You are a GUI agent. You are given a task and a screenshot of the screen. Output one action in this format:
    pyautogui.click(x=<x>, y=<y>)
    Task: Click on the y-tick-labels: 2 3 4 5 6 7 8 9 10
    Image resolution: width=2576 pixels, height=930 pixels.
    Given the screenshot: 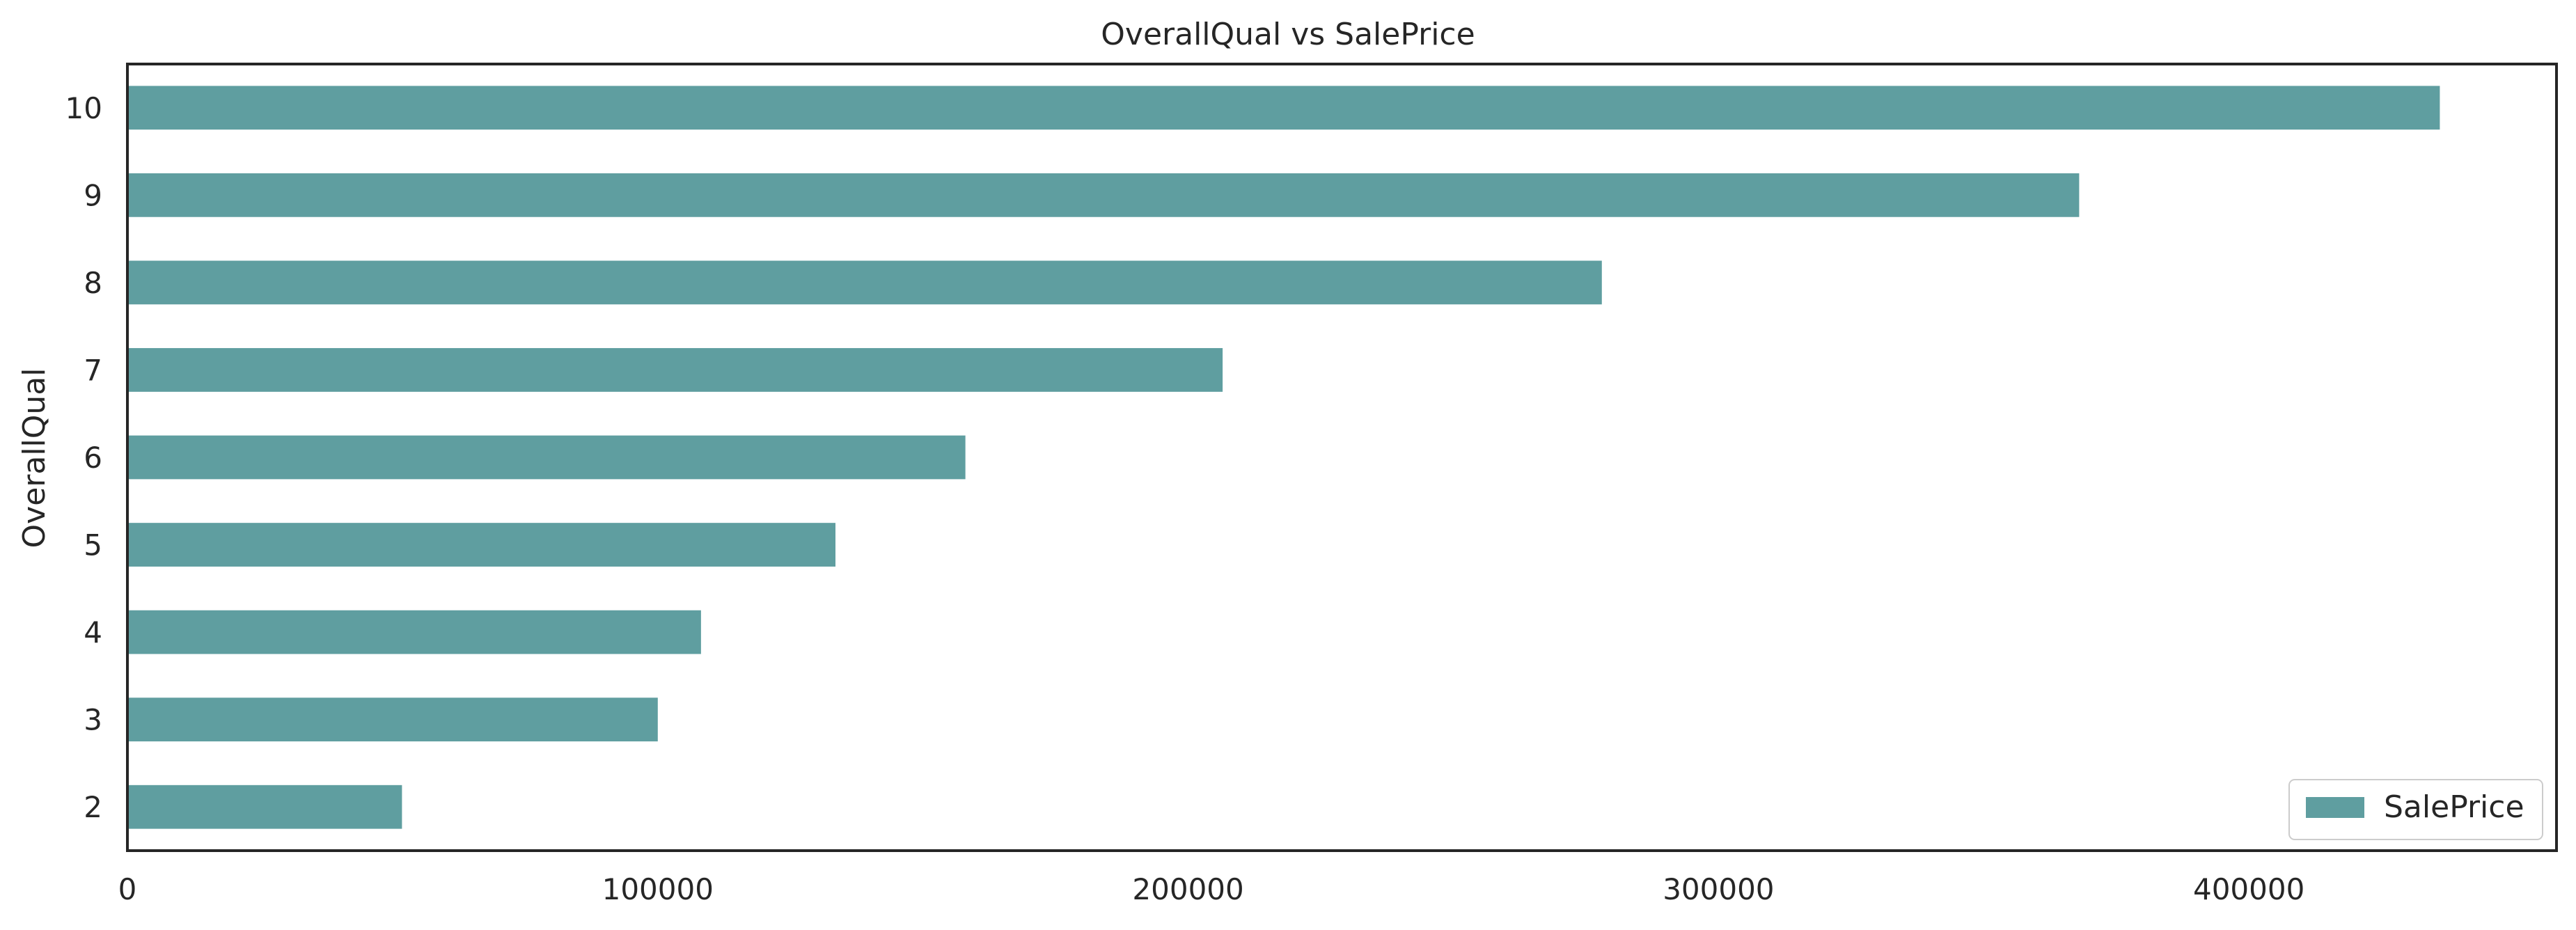 What is the action you would take?
    pyautogui.click(x=83, y=457)
    